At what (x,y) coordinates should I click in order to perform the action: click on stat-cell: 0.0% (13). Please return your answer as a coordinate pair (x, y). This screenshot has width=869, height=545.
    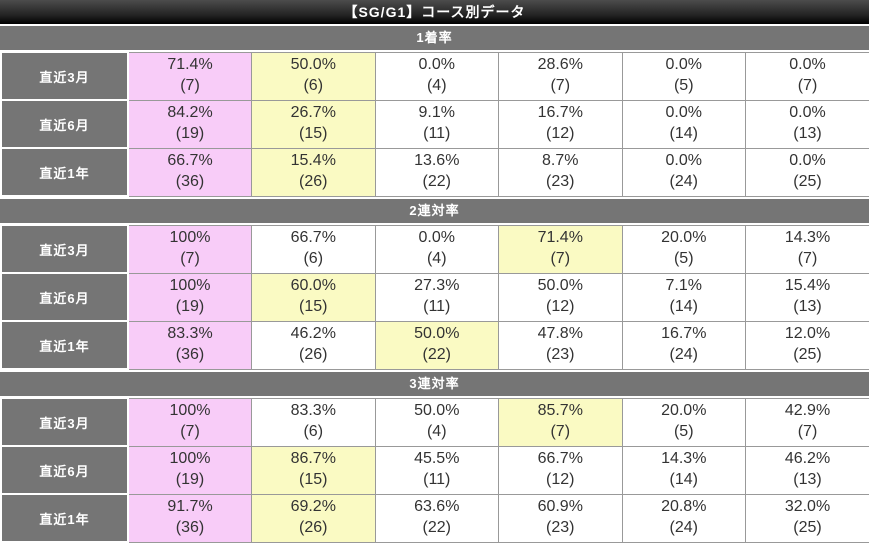
    Looking at the image, I should click on (807, 124).